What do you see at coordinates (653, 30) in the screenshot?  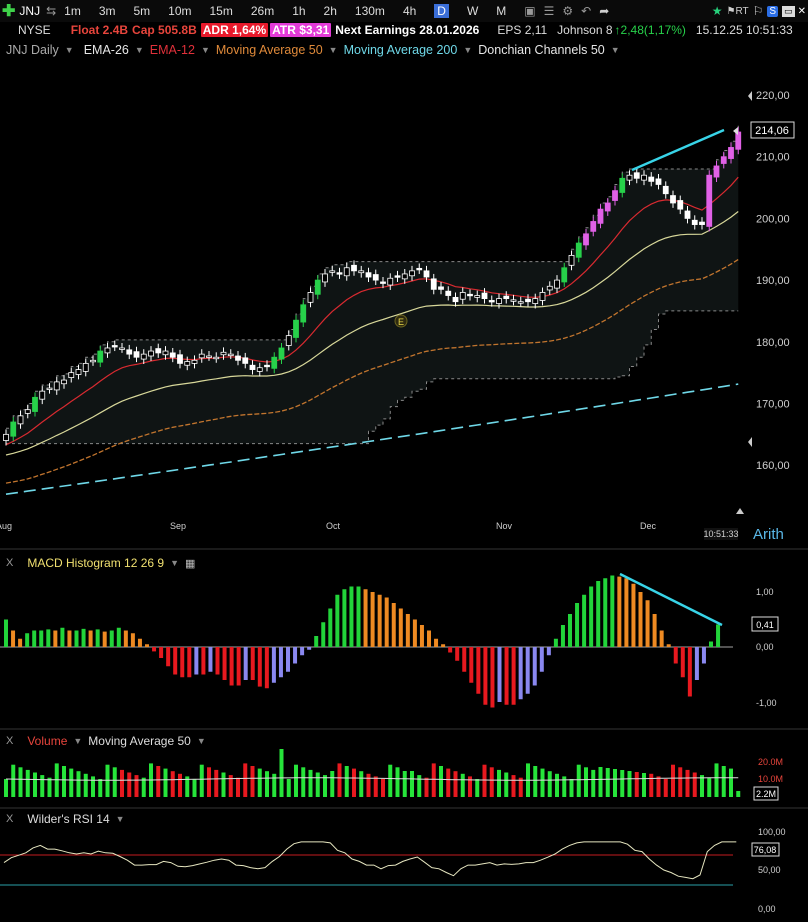 I see `change-value: 2,48(1,17%)` at bounding box center [653, 30].